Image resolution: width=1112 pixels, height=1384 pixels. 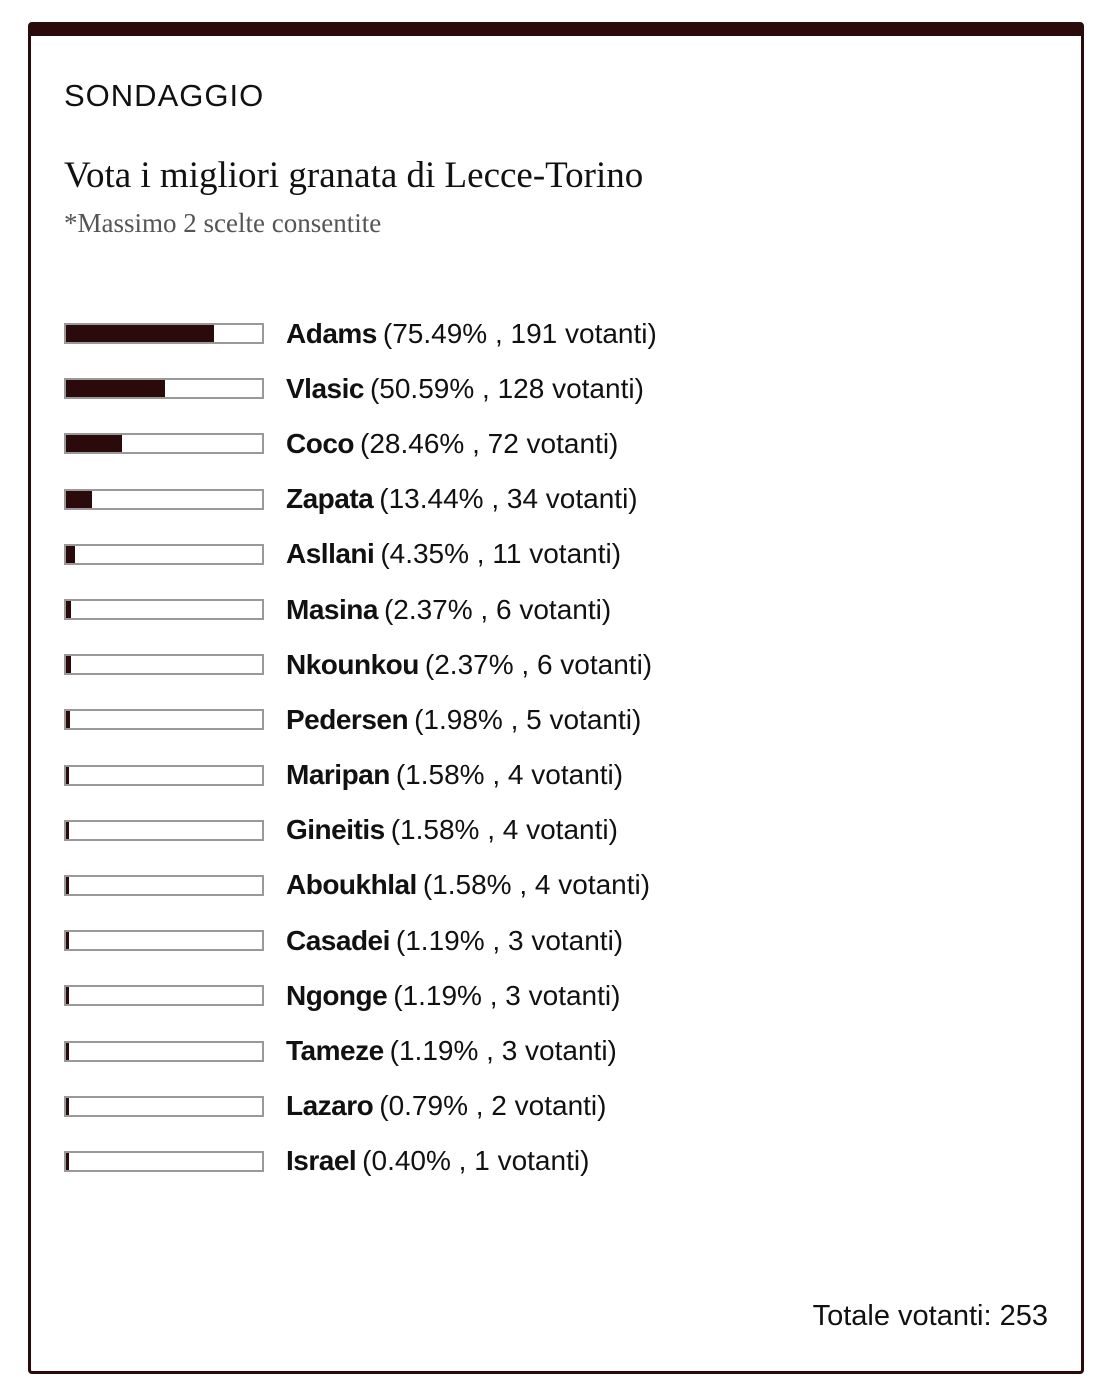 What do you see at coordinates (519, 333) in the screenshot?
I see `option-detail: (75.49% , 191 votanti)` at bounding box center [519, 333].